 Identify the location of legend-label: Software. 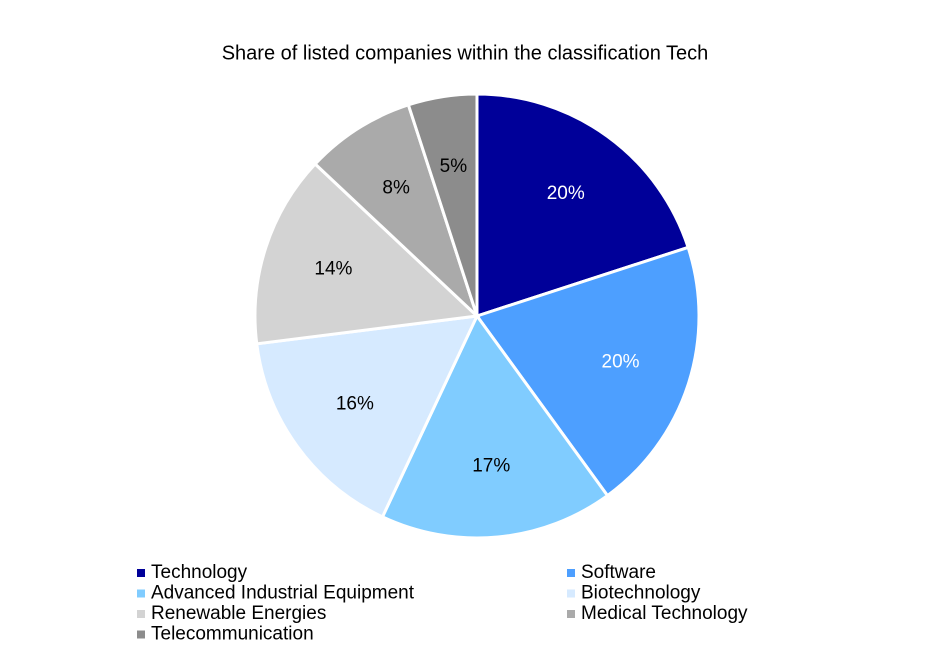
(618, 572).